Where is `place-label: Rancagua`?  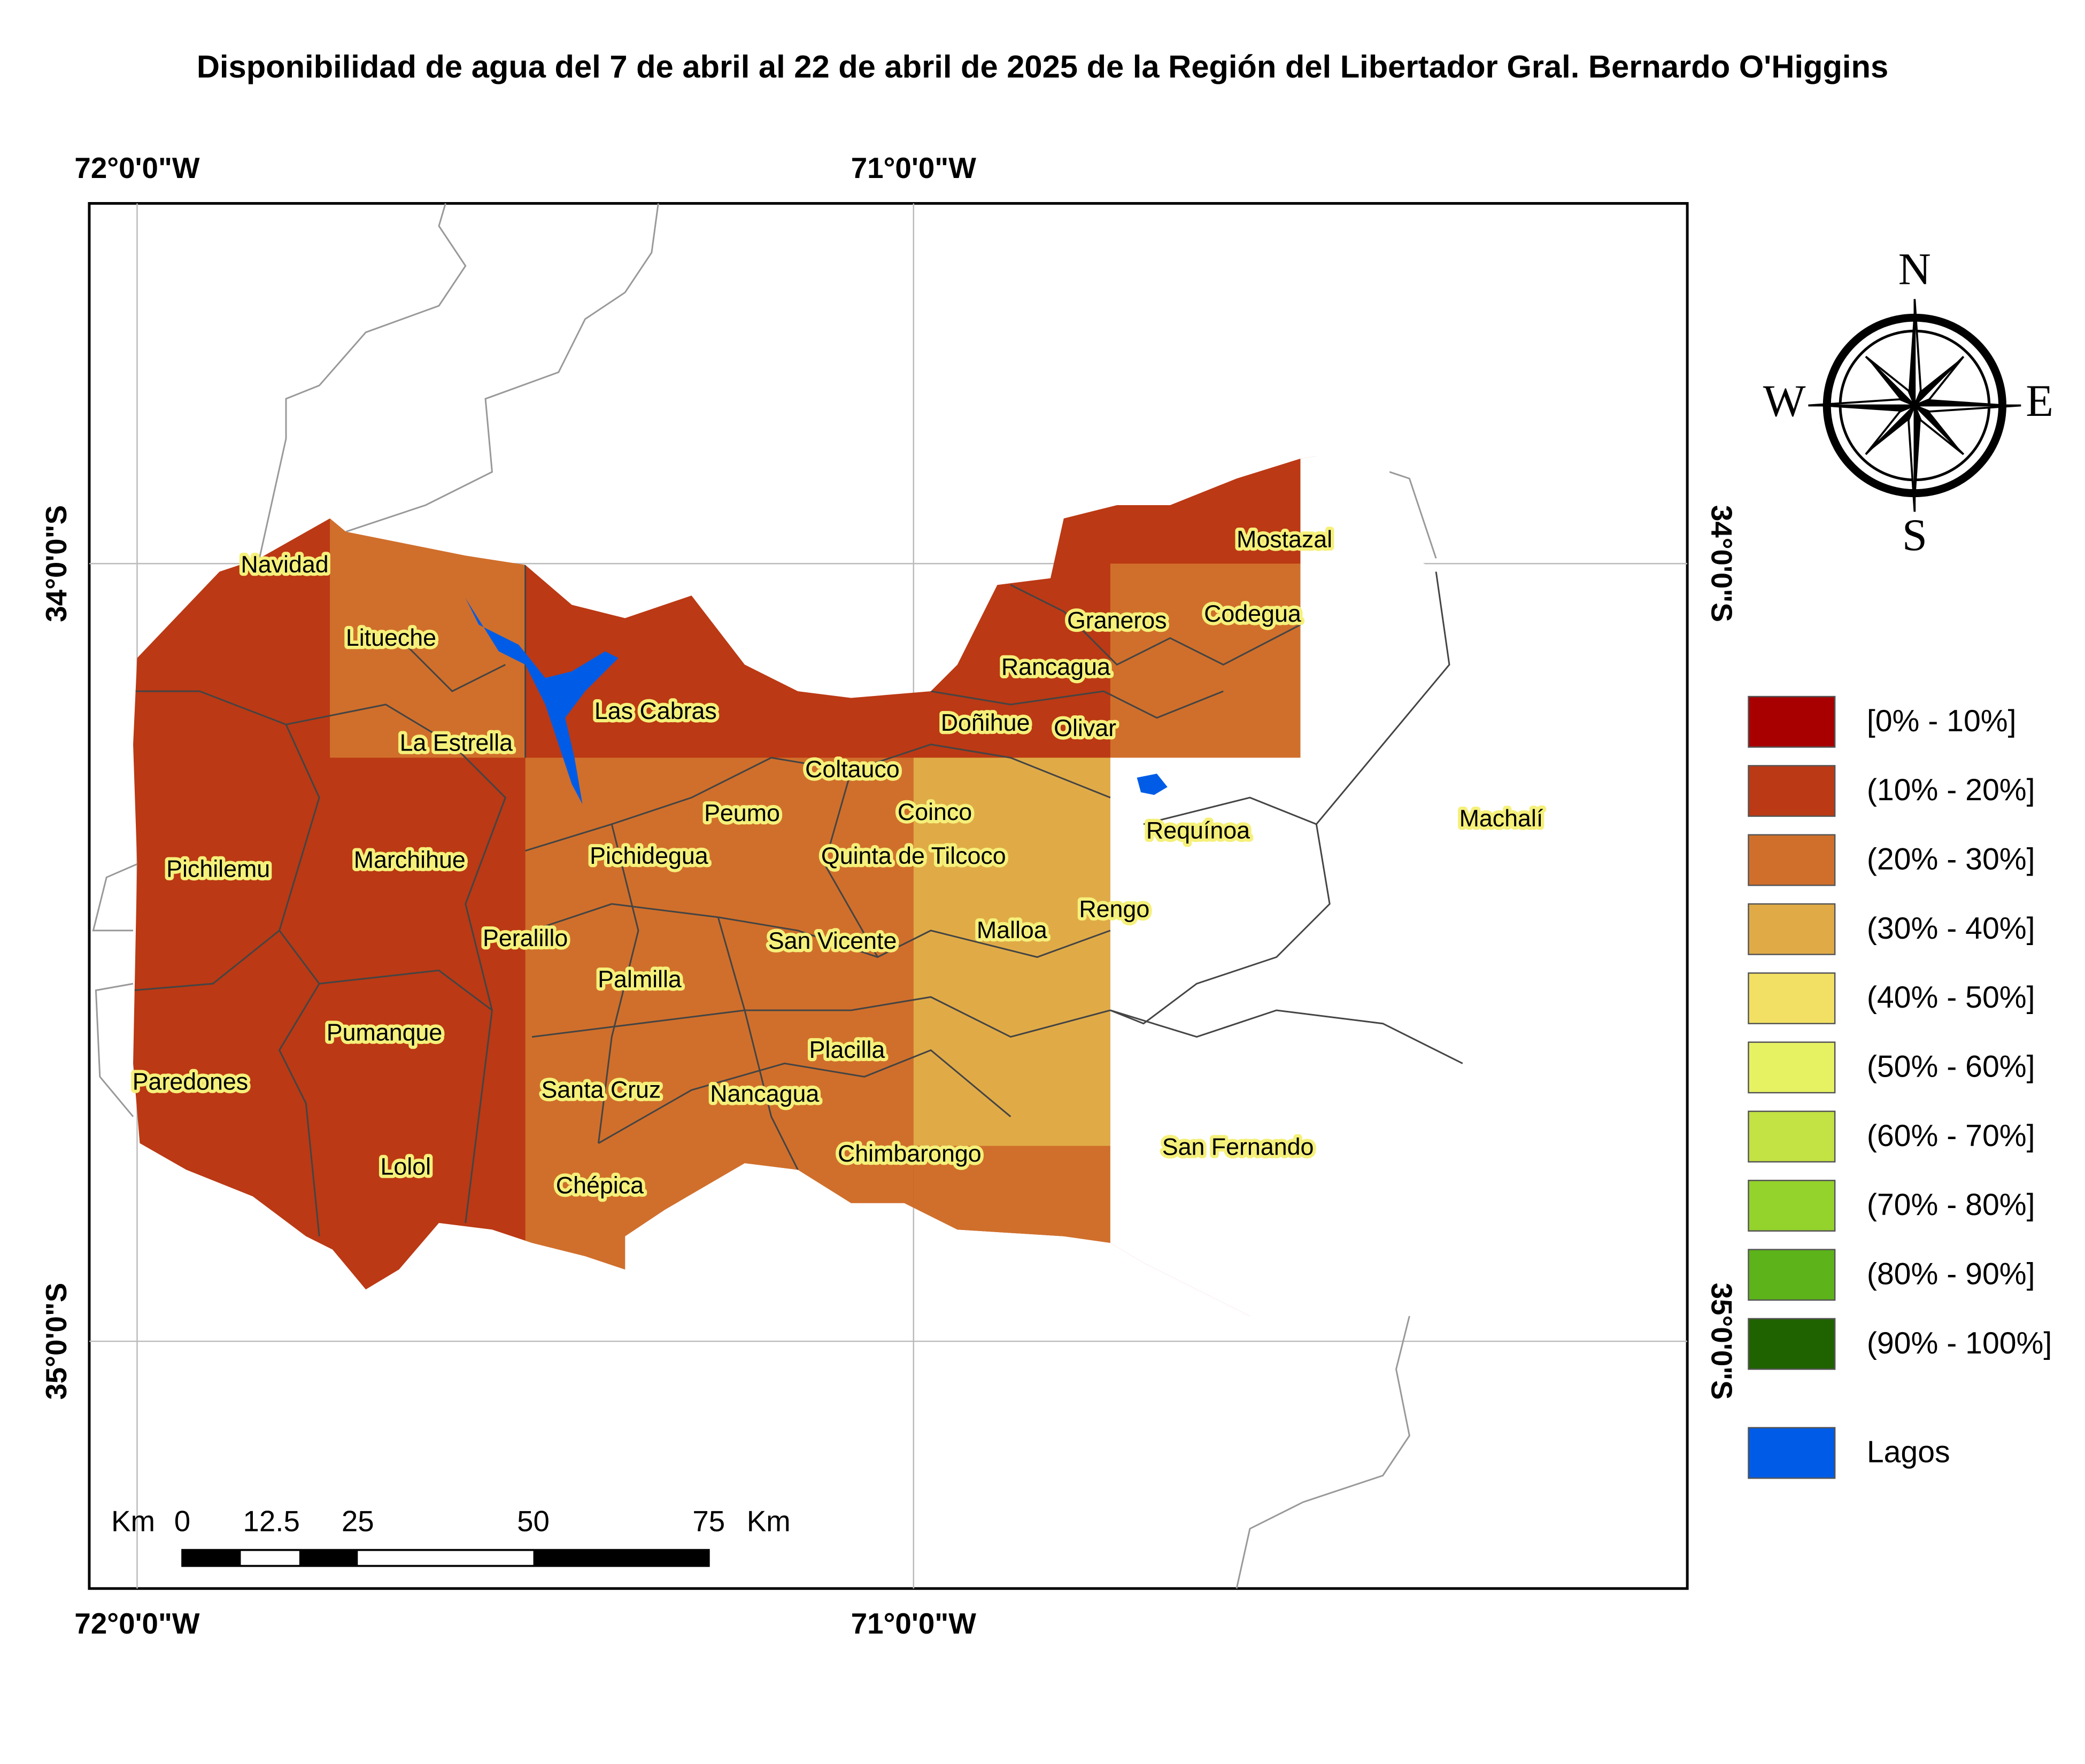 place-label: Rancagua is located at coordinates (1055, 667).